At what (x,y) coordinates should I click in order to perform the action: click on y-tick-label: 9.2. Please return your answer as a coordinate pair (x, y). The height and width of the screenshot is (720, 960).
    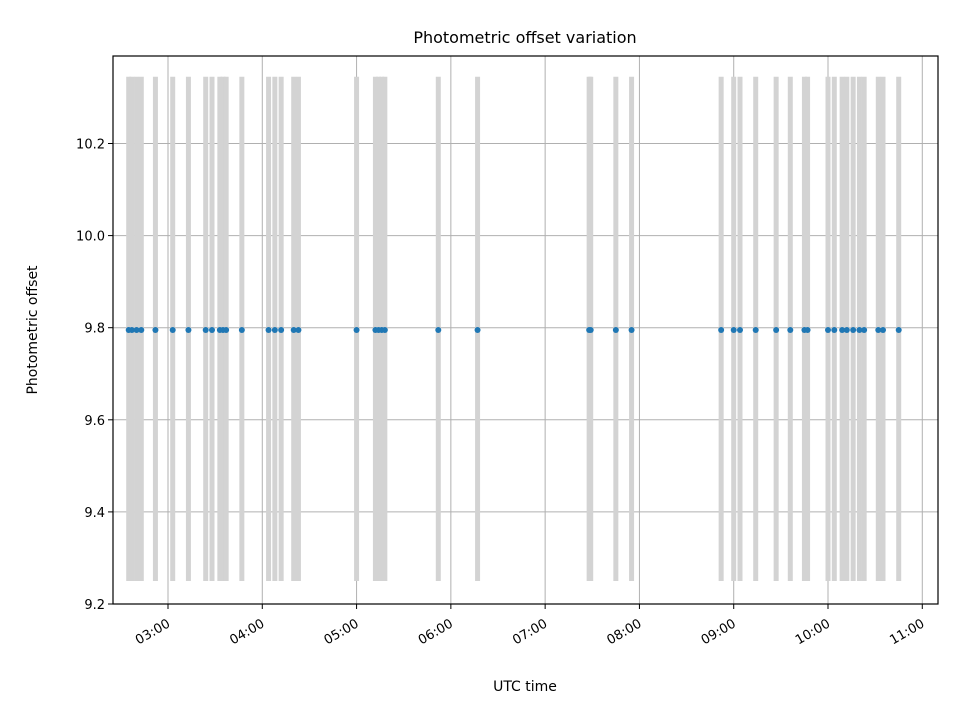
    Looking at the image, I should click on (94, 605).